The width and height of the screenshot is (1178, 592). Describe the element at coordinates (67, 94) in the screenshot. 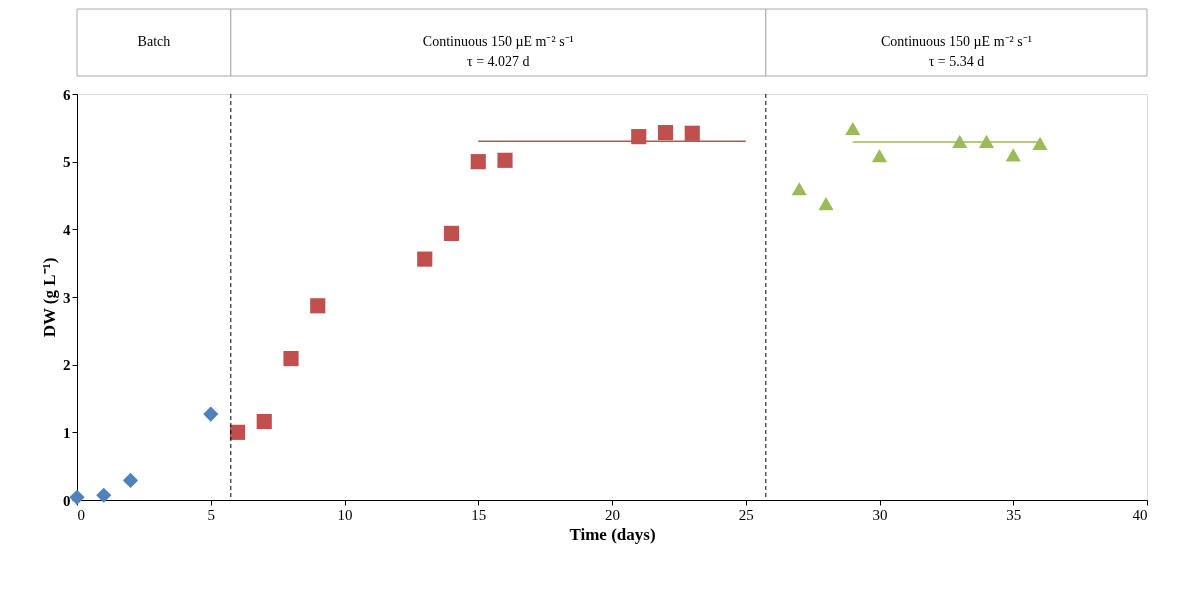

I see `y-tick-label: 6` at that location.